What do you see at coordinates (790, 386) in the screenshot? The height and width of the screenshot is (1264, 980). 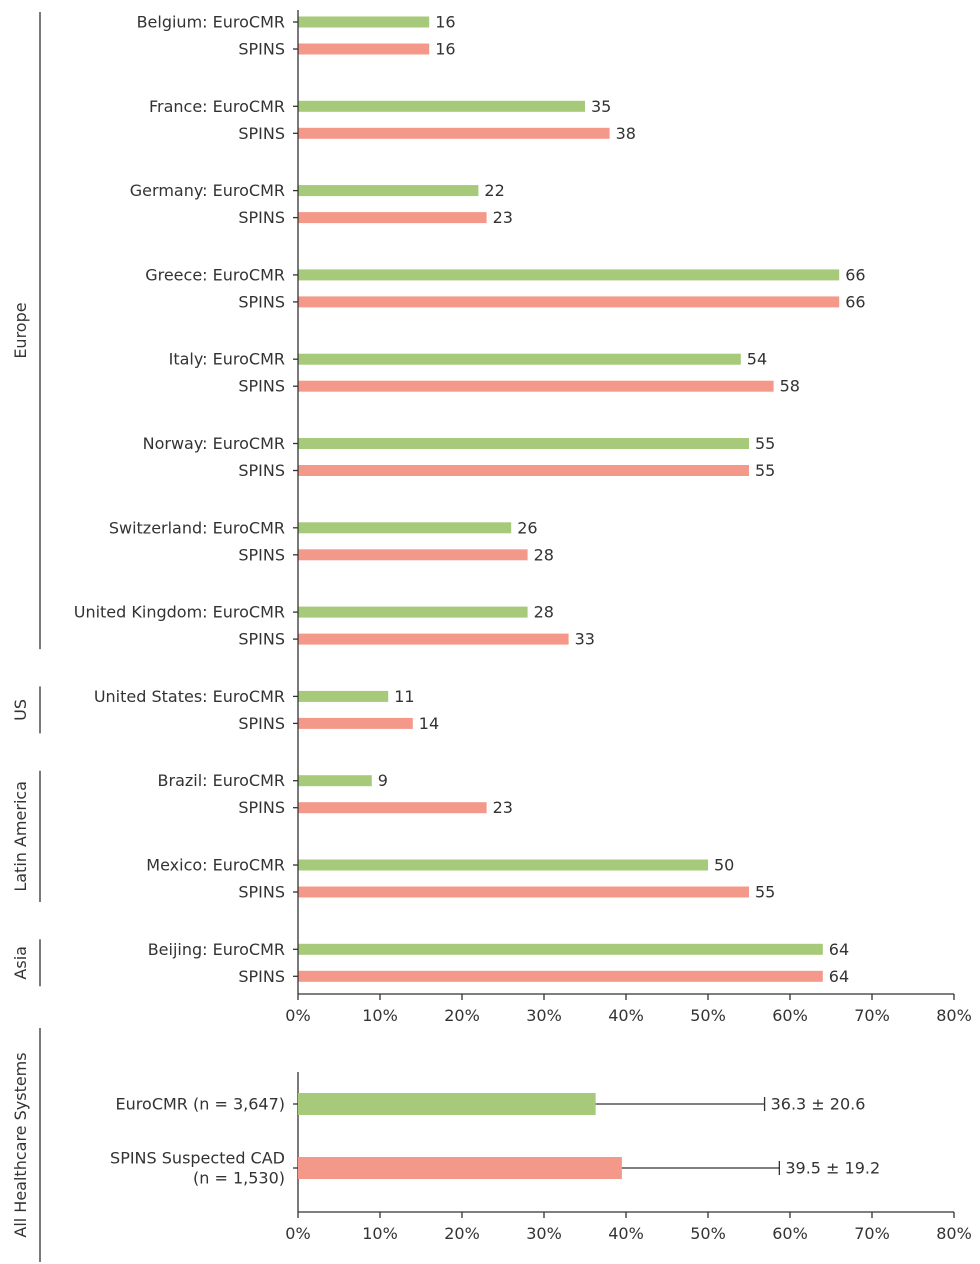 I see `data-label: 58` at bounding box center [790, 386].